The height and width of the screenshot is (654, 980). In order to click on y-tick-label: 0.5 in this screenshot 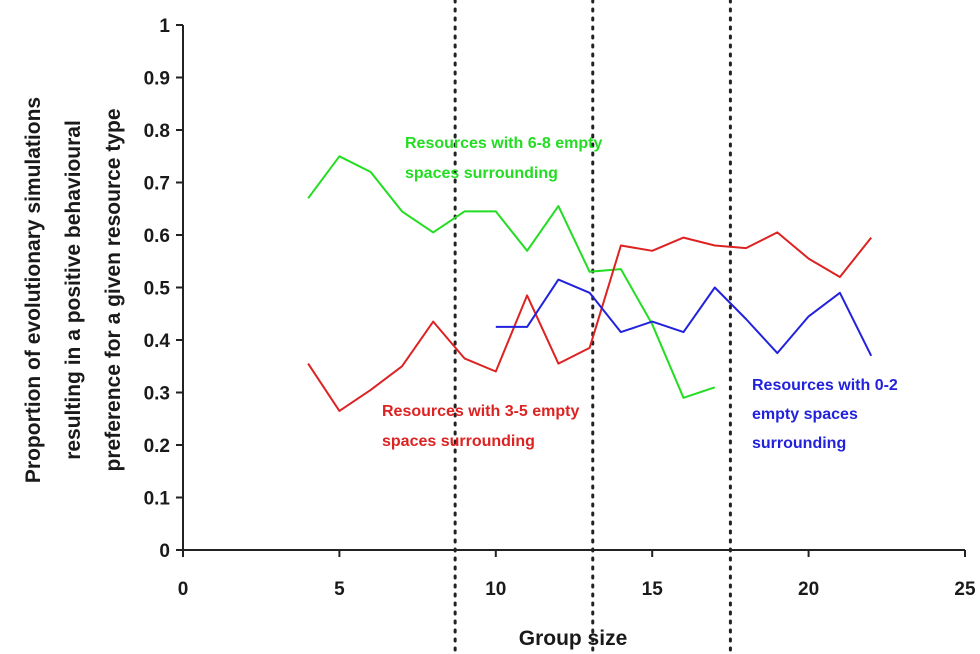, I will do `click(157, 289)`.